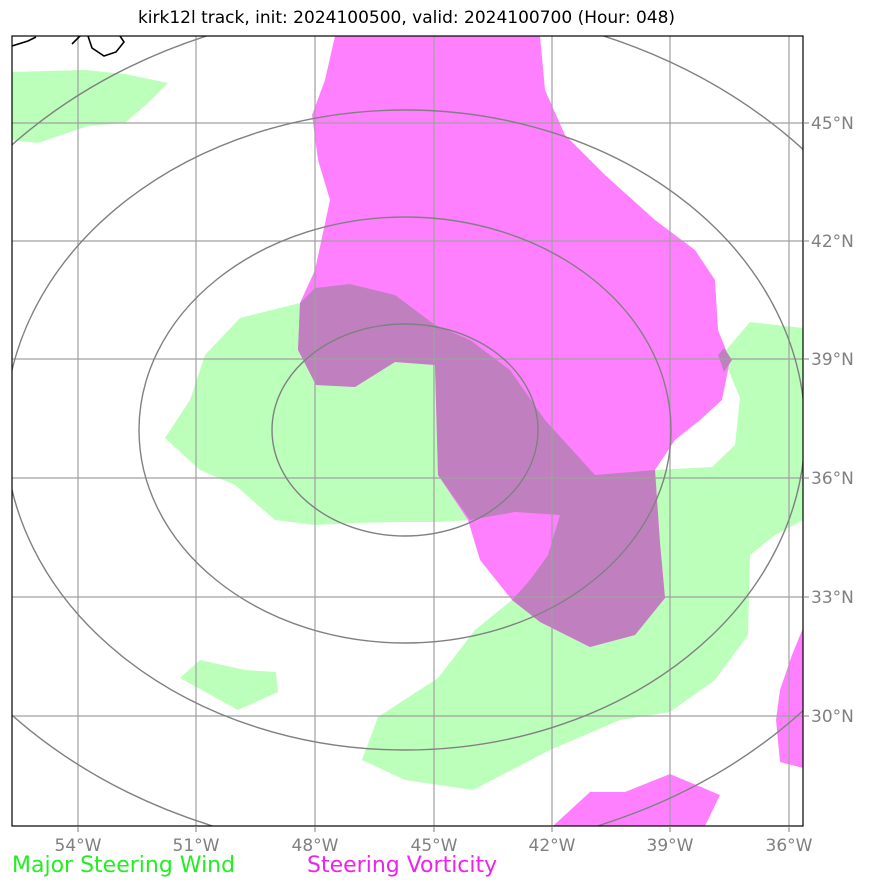 Image resolution: width=873 pixels, height=891 pixels. Describe the element at coordinates (124, 865) in the screenshot. I see `legend-steering-wind: Major Steering Wind` at that location.